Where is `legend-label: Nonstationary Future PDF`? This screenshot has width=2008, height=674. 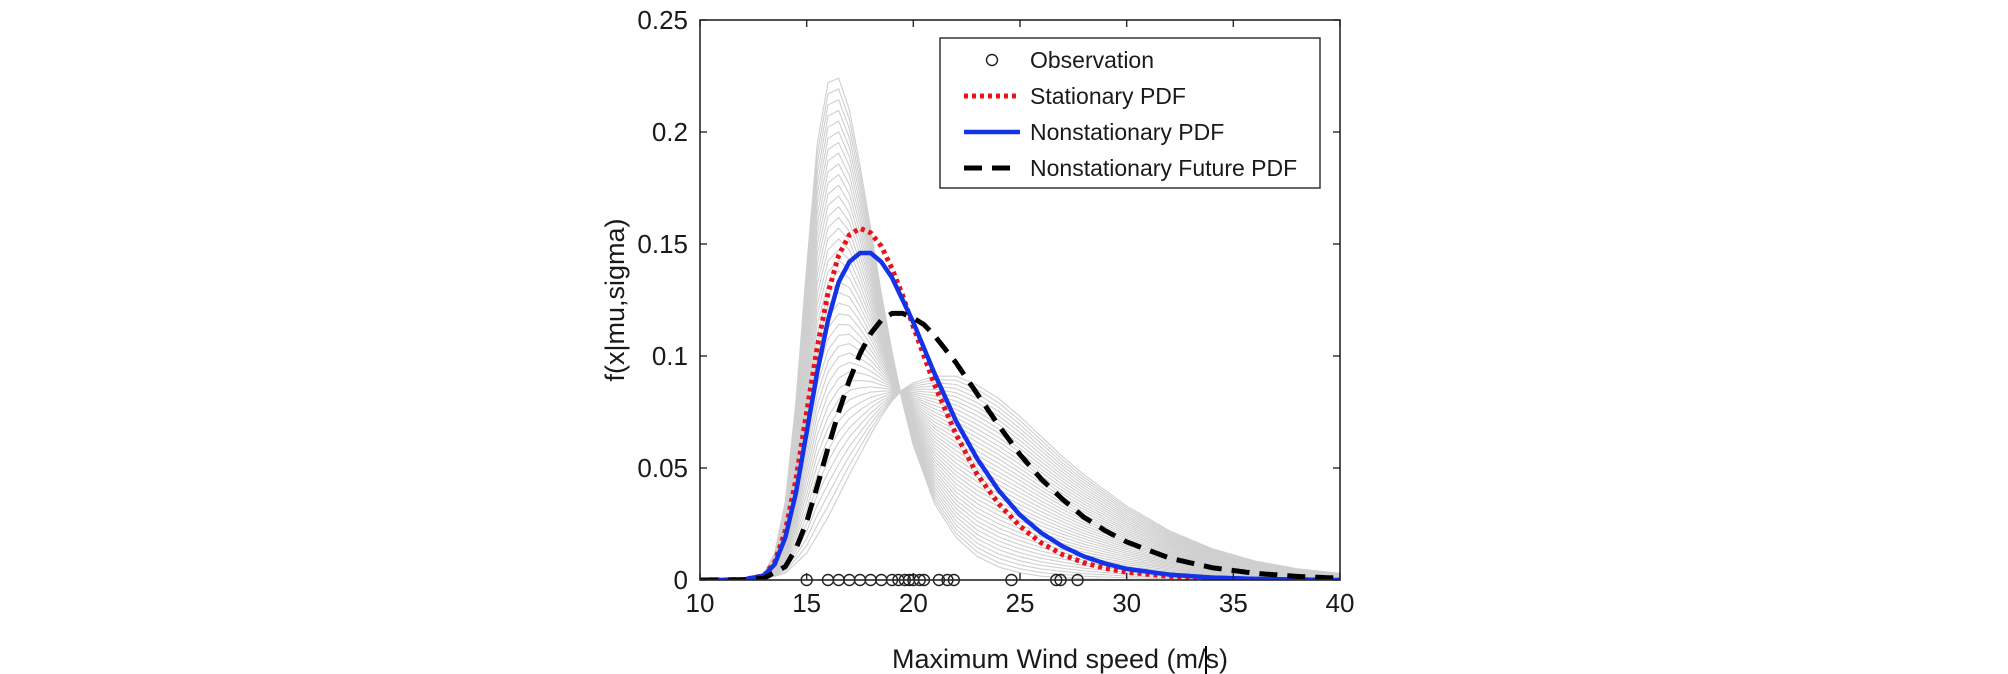
legend-label: Nonstationary Future PDF is located at coordinates (1163, 168).